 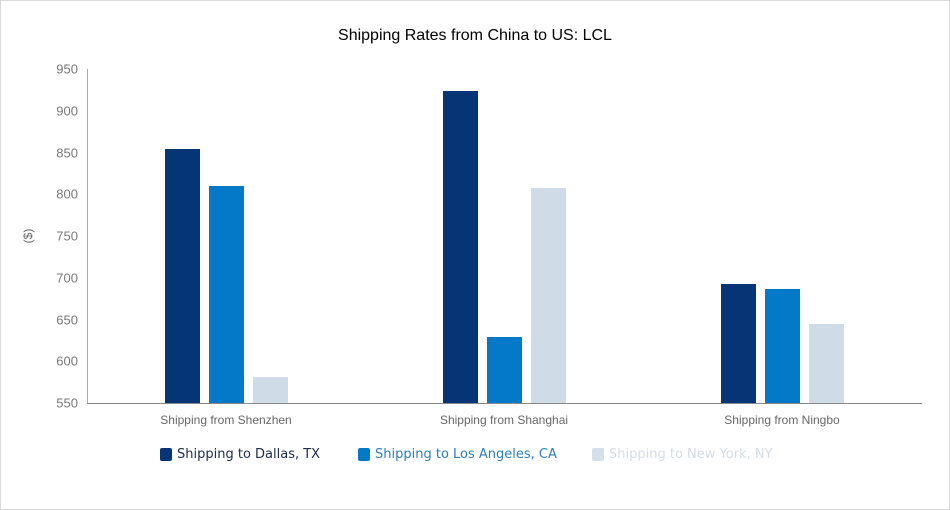 What do you see at coordinates (67, 194) in the screenshot?
I see `y-tick-label: 800` at bounding box center [67, 194].